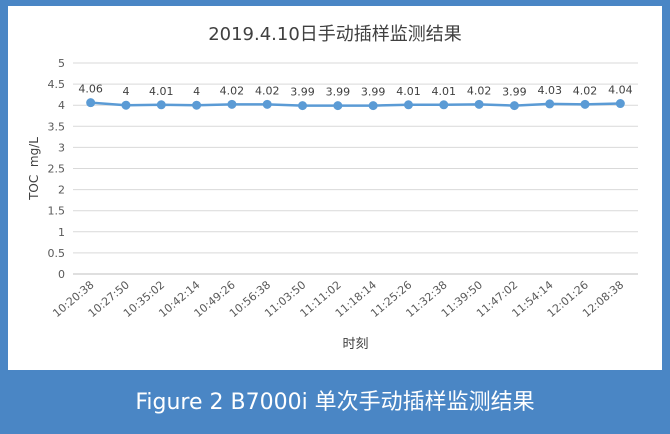 The width and height of the screenshot is (670, 434). Describe the element at coordinates (620, 90) in the screenshot. I see `data-label: 4.04` at that location.